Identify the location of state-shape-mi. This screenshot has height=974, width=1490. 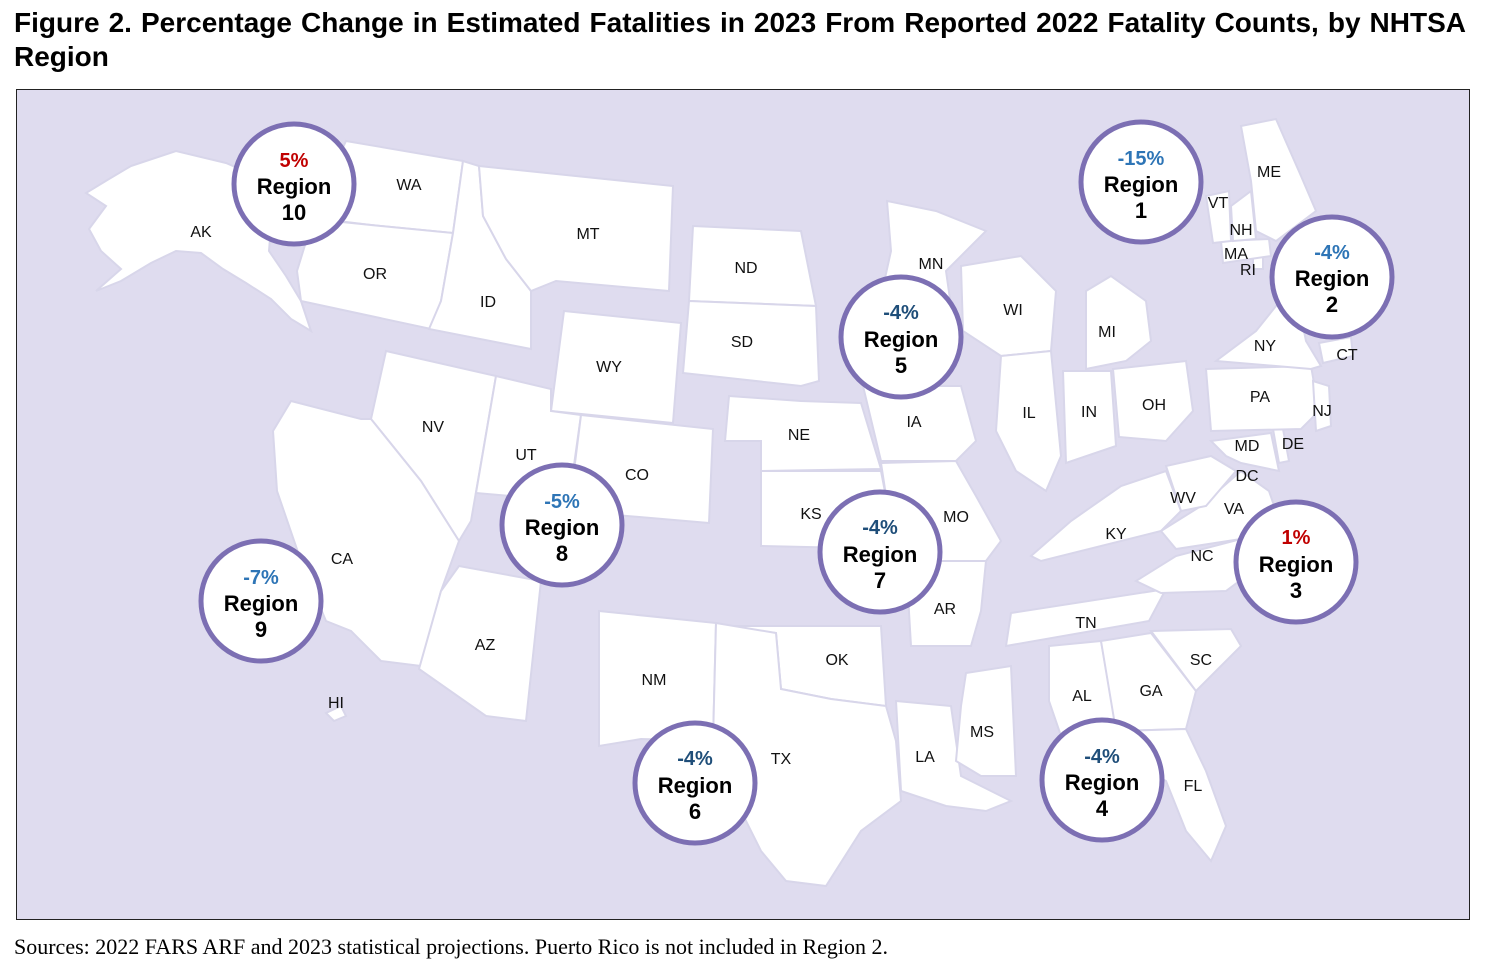
(1119, 322).